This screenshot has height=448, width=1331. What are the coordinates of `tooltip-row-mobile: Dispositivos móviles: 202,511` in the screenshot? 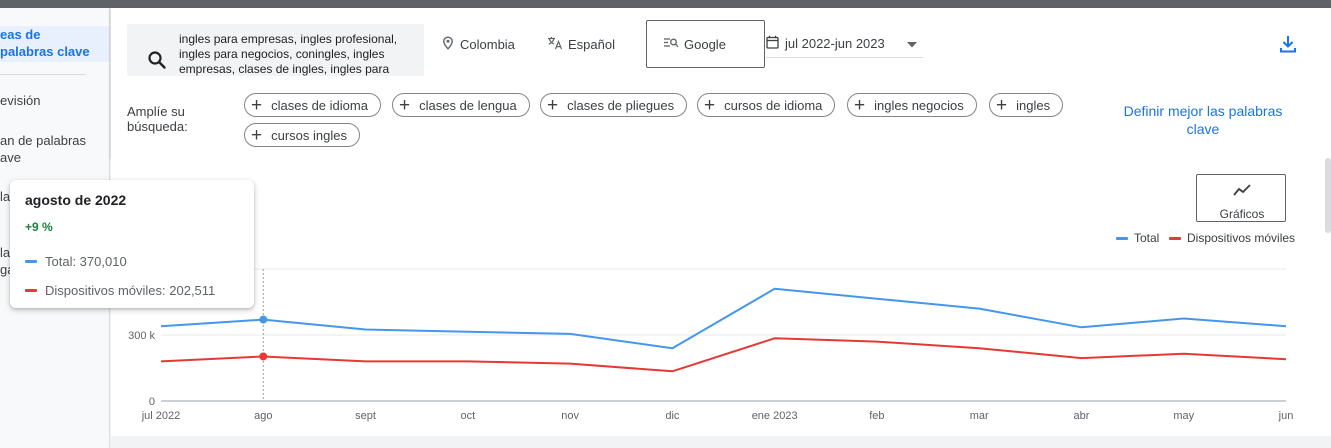 It's located at (120, 290).